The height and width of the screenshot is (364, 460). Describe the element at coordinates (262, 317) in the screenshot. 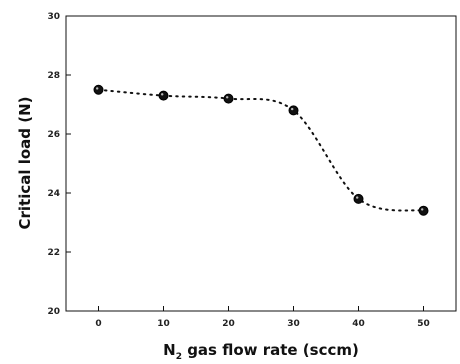

I see `x-axis-ticks: 0 10 20 30 40 50` at that location.